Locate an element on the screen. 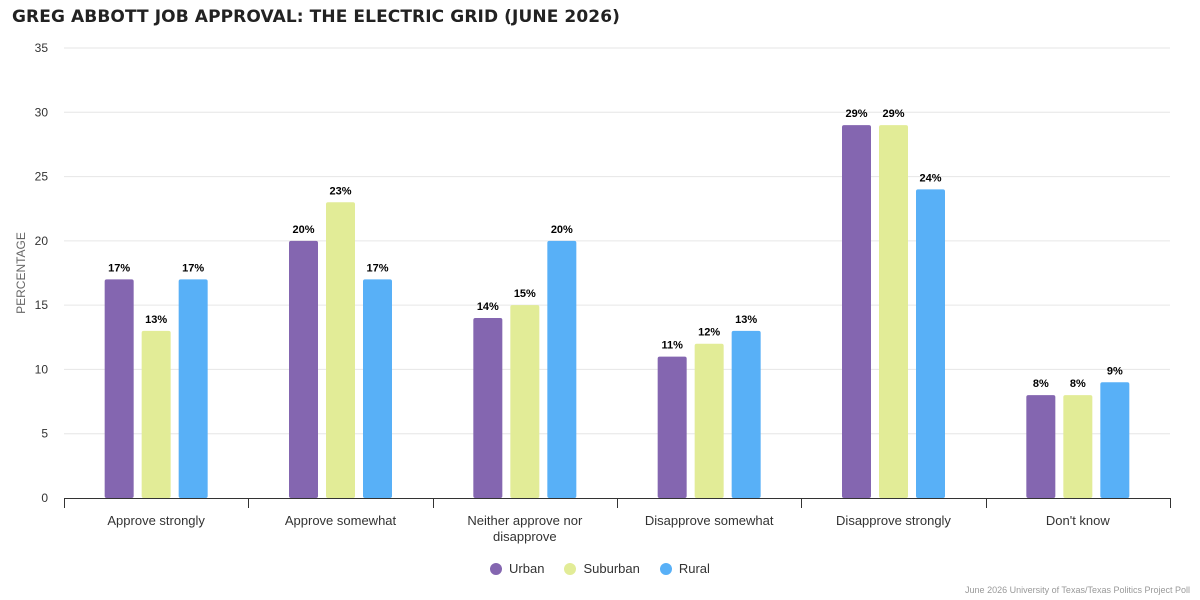 Image resolution: width=1200 pixels, height=600 pixels. y-axis-title: PERCENTAGE is located at coordinates (21, 273).